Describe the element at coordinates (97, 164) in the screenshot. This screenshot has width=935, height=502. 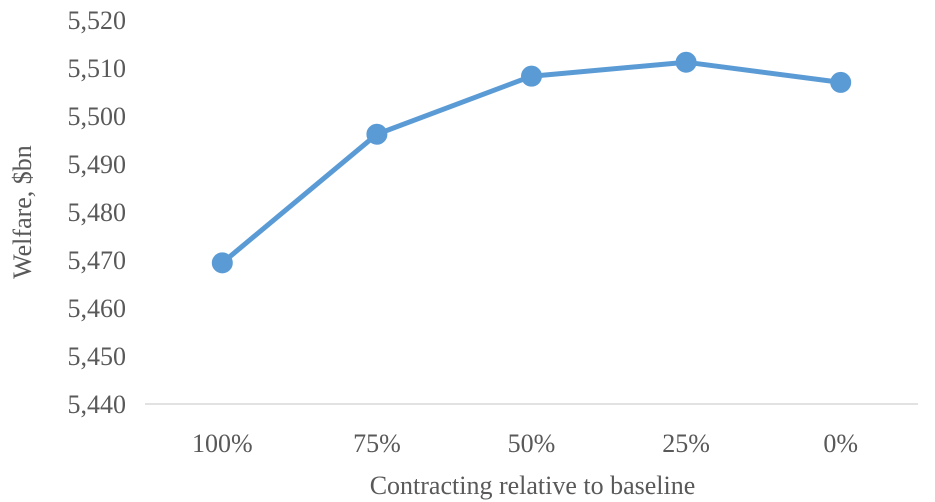
I see `y-tick-label: 5,490` at that location.